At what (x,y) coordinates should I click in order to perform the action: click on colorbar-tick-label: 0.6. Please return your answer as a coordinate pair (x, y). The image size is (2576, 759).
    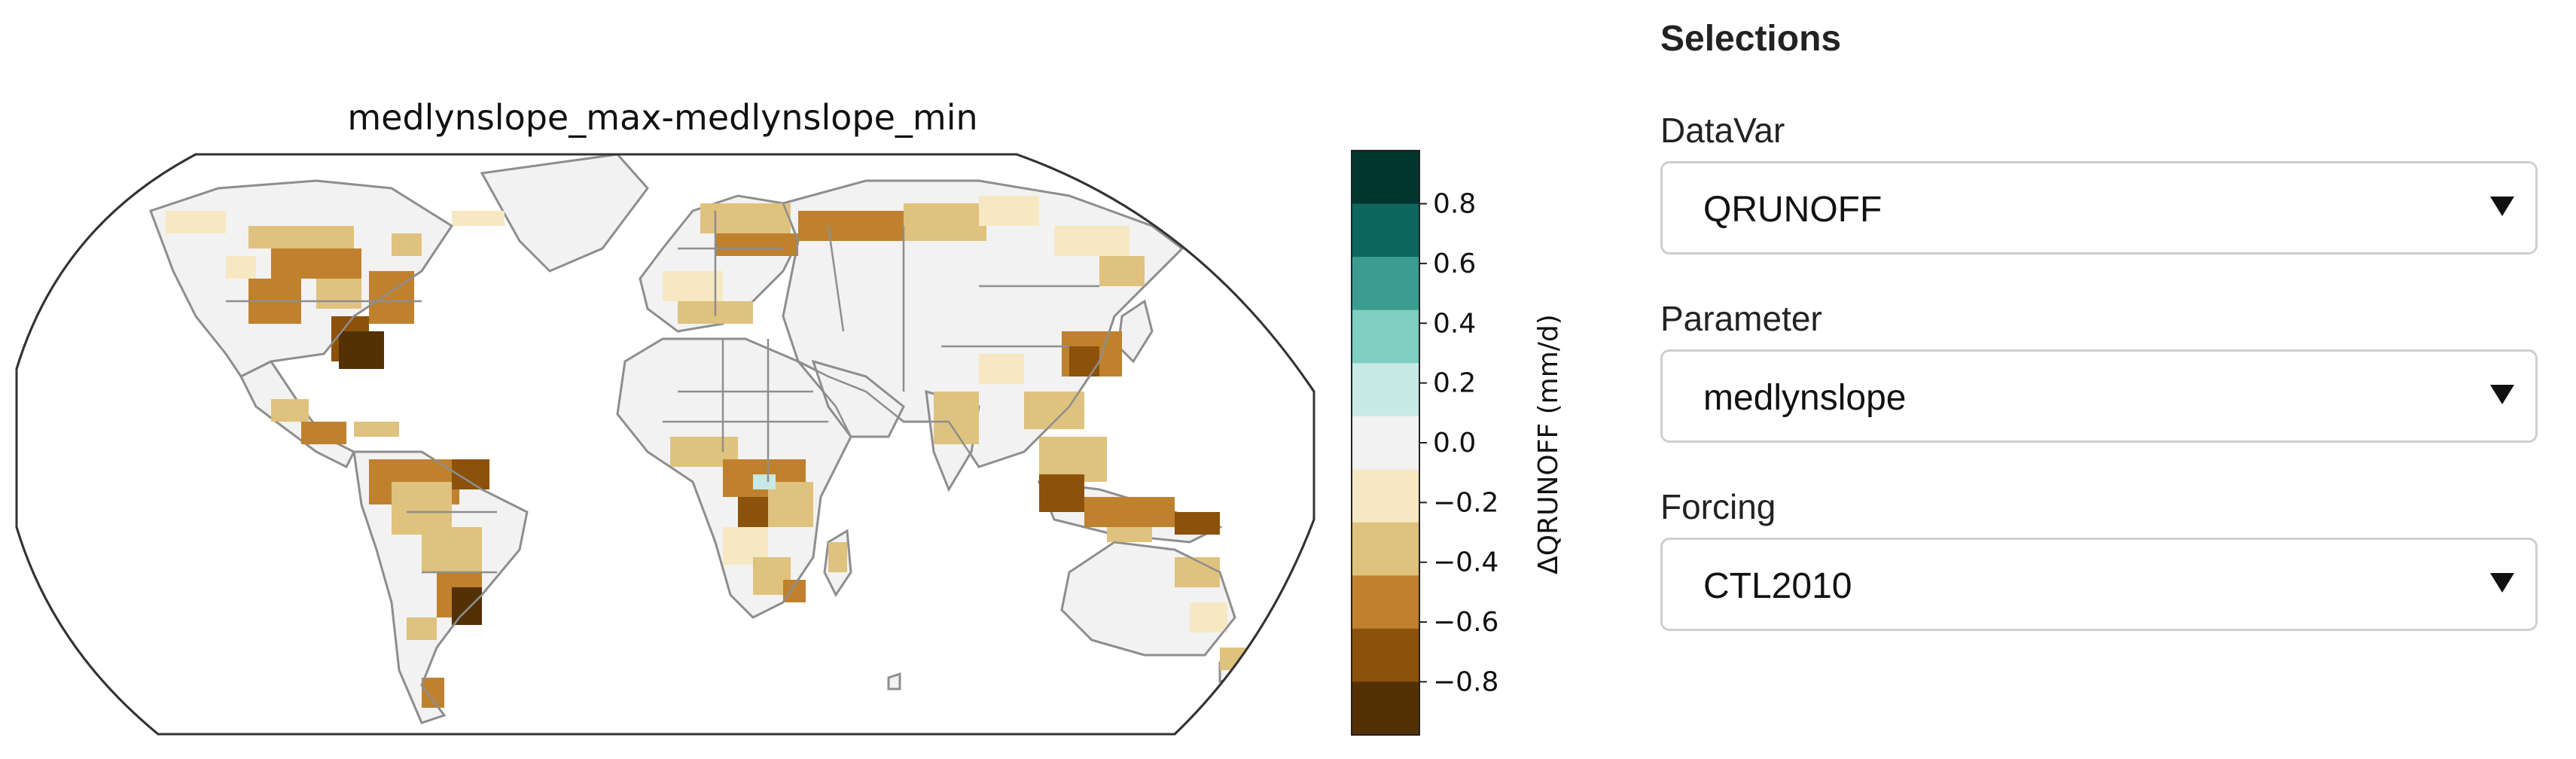
    Looking at the image, I should click on (1454, 263).